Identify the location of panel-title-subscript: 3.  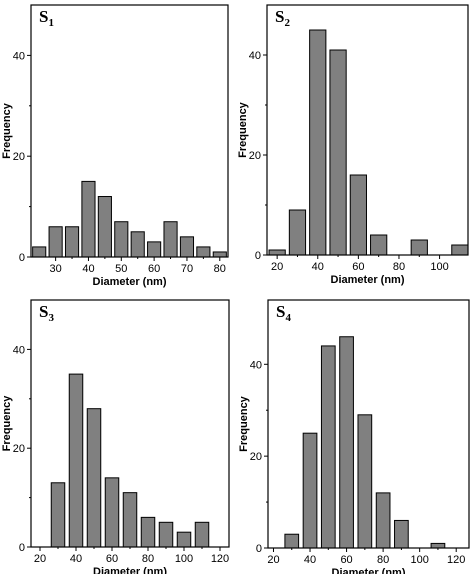
(51, 318).